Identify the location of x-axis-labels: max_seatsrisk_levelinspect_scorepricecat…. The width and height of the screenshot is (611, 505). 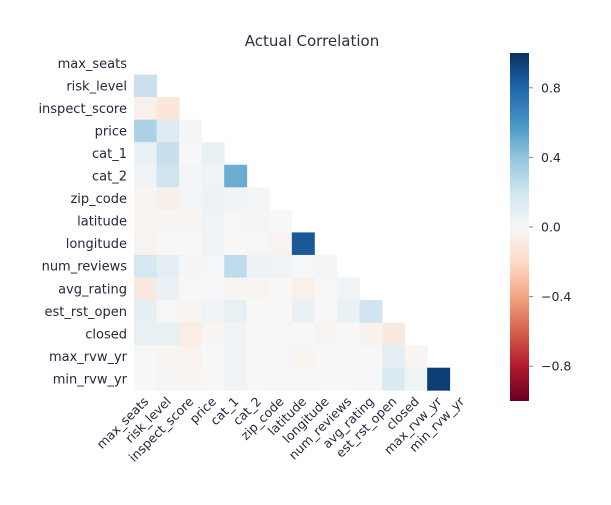
(281, 428).